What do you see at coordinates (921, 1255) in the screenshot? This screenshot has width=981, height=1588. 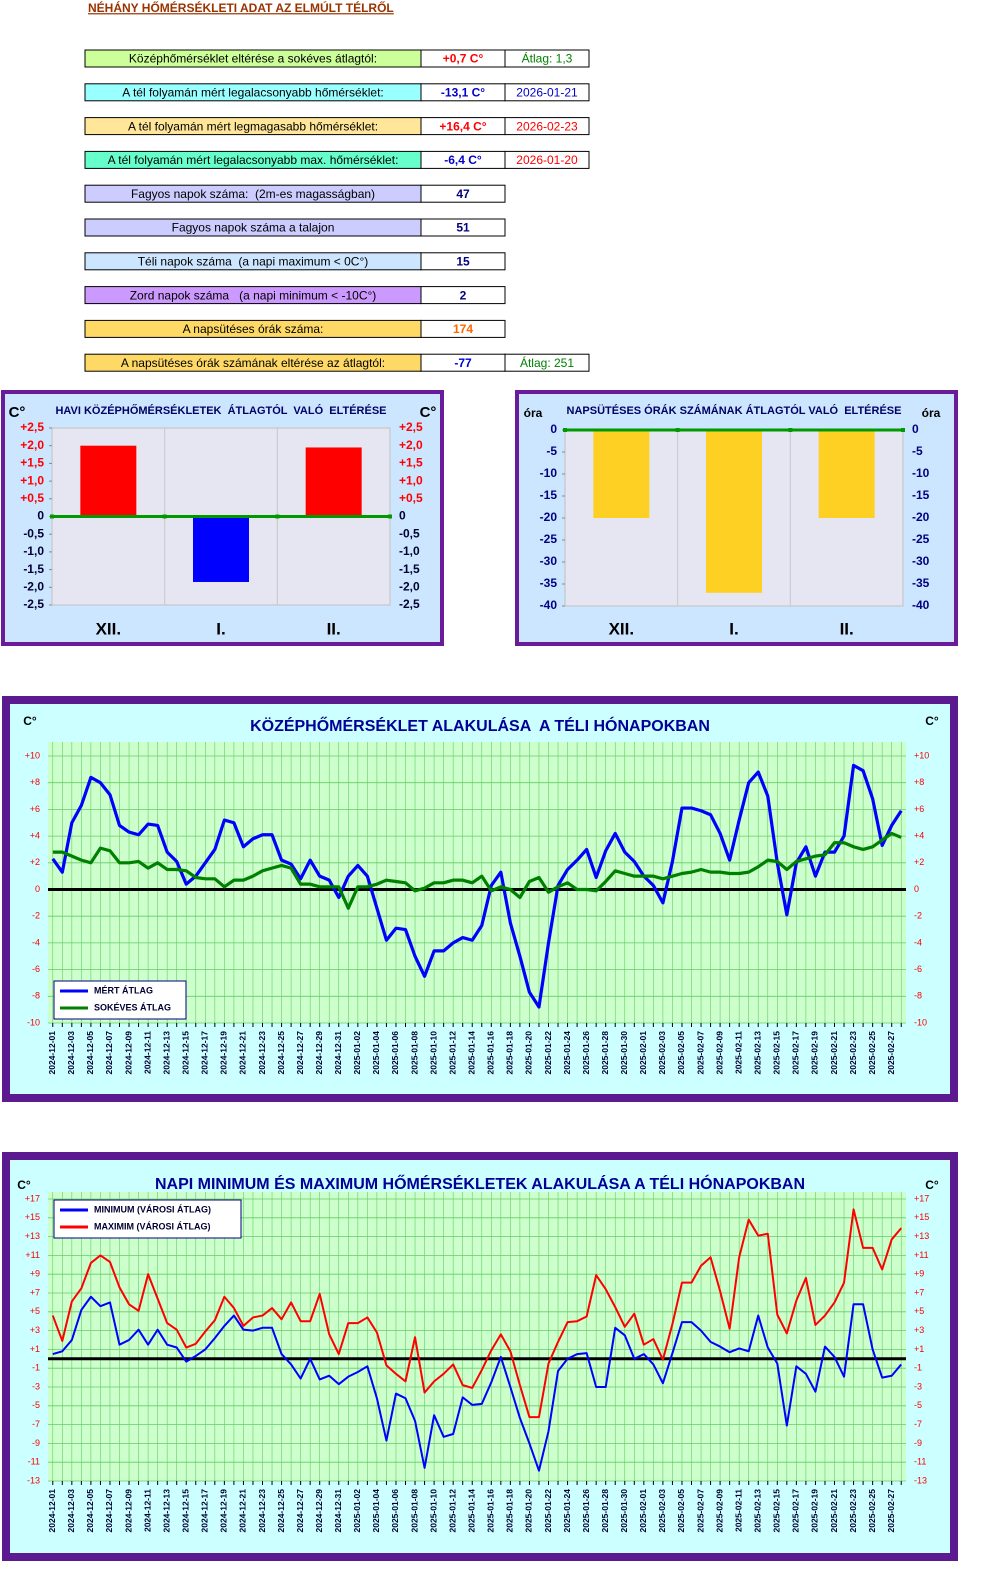 I see `y2-tick-label: +11` at bounding box center [921, 1255].